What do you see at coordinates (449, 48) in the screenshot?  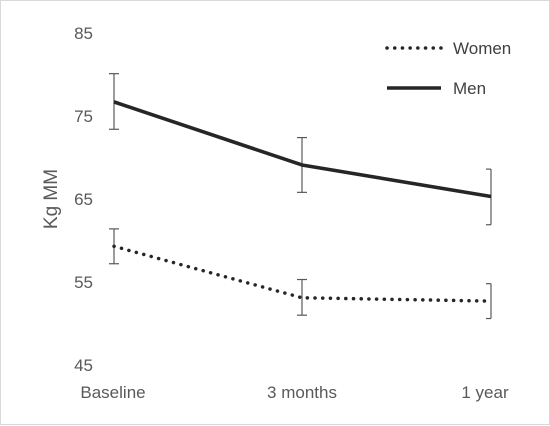 I see `legend-item-women: Women` at bounding box center [449, 48].